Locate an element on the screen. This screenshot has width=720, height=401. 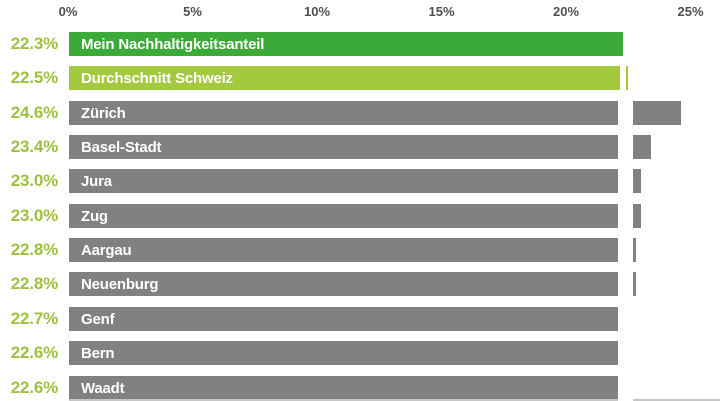
bar-value-label: 22.5% is located at coordinates (34, 78).